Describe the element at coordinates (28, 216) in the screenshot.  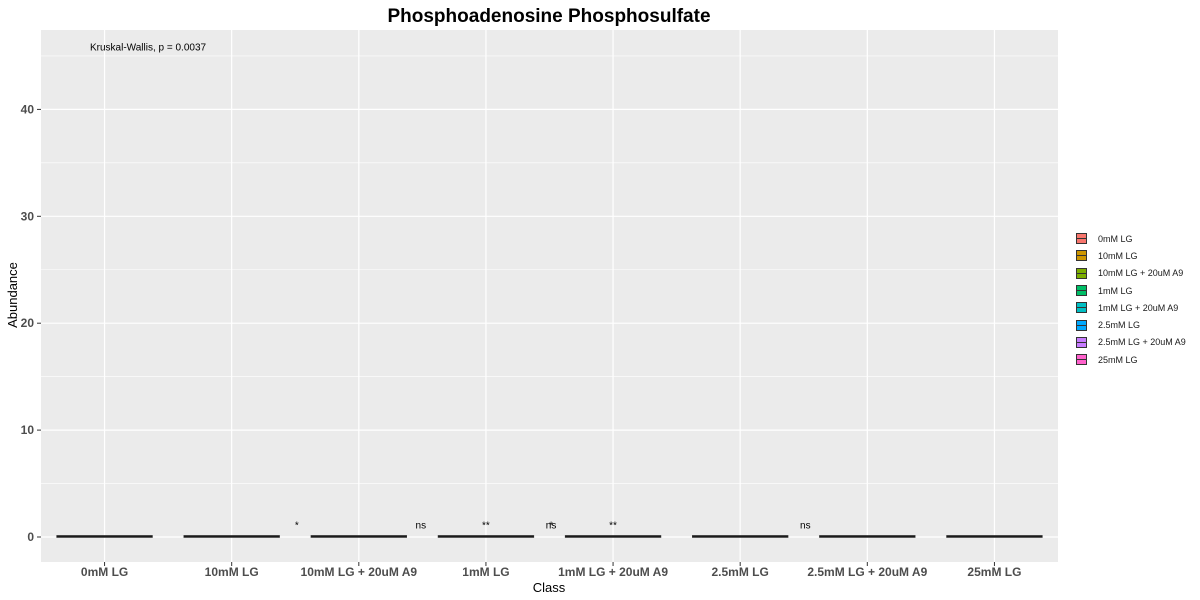
I see `y-tick-label: 30` at that location.